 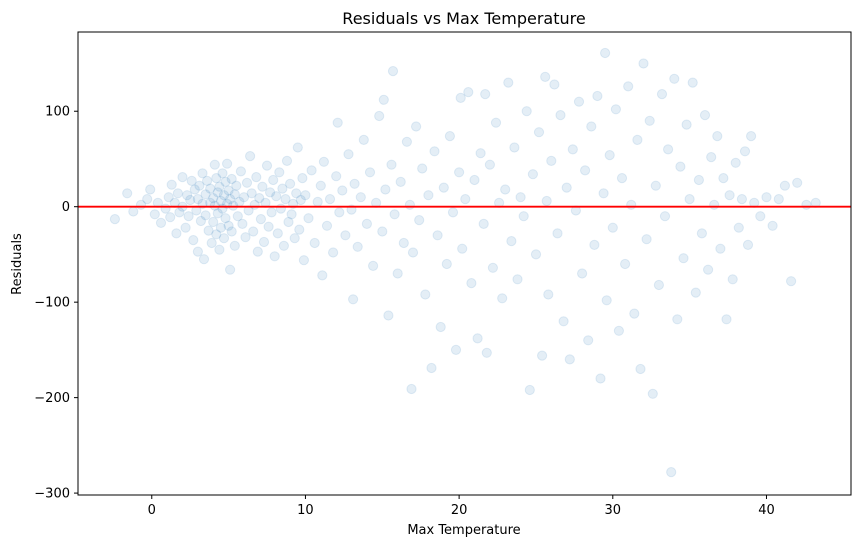 I want to click on y-axis: −300 −200 −100 0 100, so click(x=56, y=303).